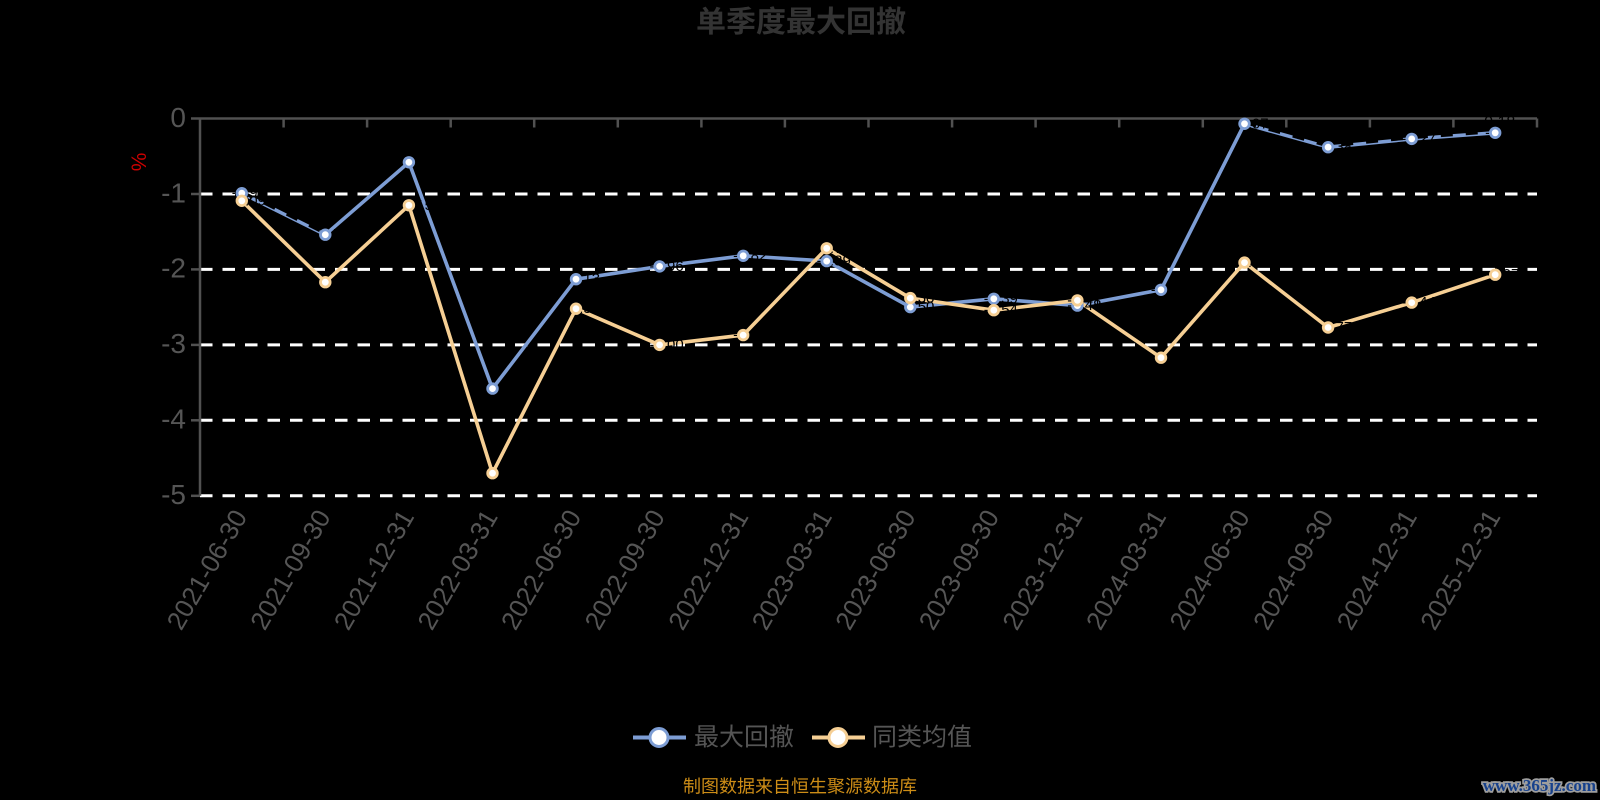 This screenshot has height=800, width=1600. Describe the element at coordinates (1539, 785) in the screenshot. I see `svg-text: www.365jz.com` at that location.